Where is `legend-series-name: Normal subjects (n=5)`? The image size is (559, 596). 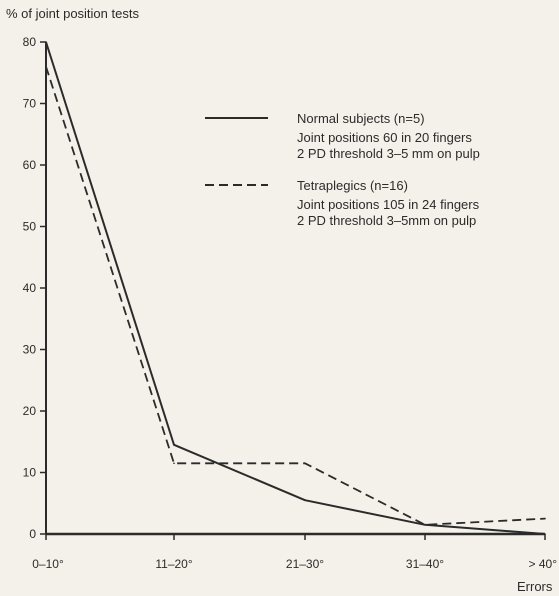 legend-series-name: Normal subjects (n=5) is located at coordinates (361, 118).